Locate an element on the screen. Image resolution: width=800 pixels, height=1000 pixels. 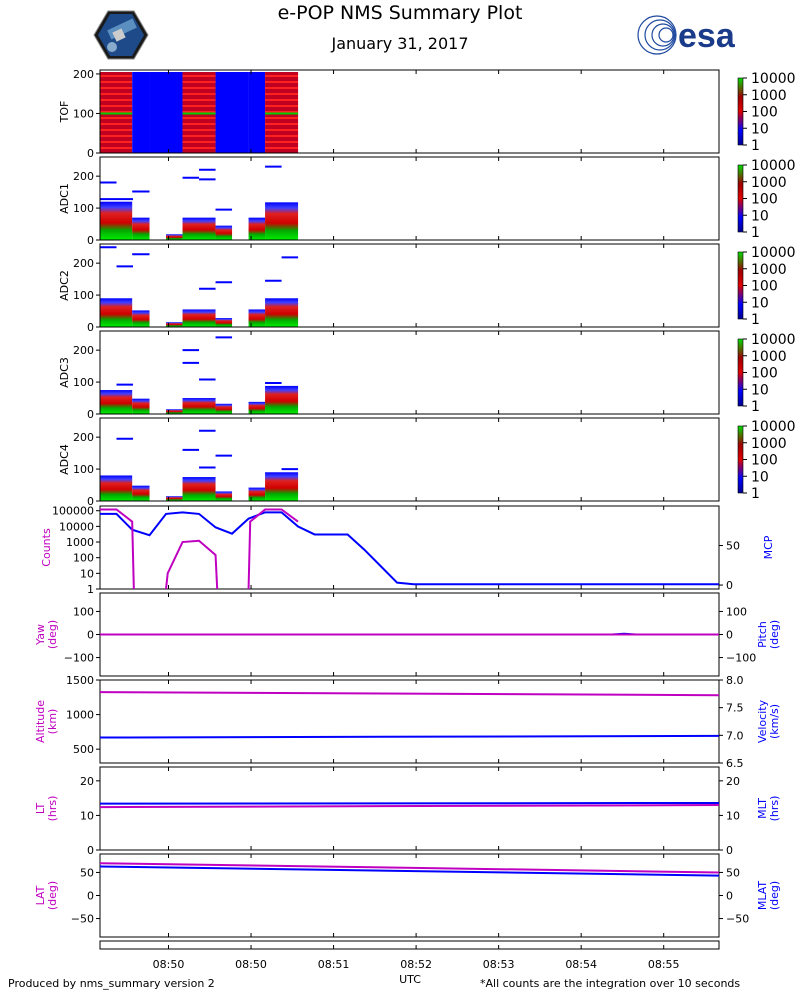
y-tick-label-right: 50 is located at coordinates (733, 546).